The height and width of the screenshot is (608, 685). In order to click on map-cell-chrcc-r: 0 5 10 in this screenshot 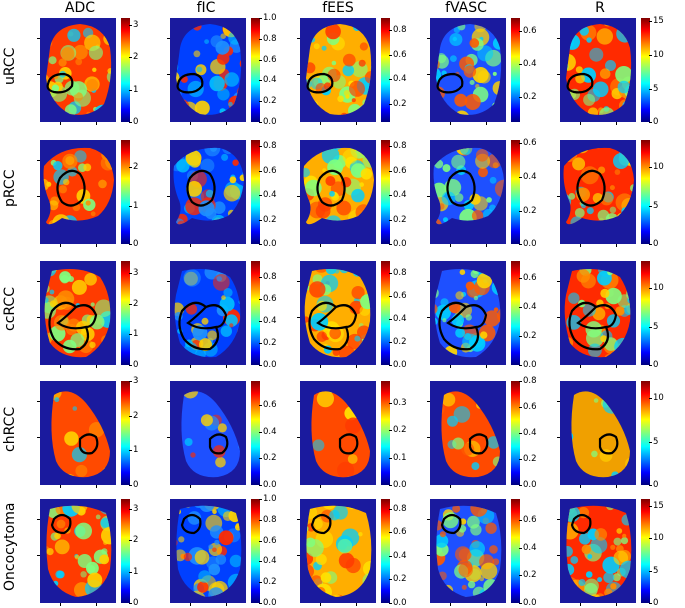, I will do `click(621, 435)`.